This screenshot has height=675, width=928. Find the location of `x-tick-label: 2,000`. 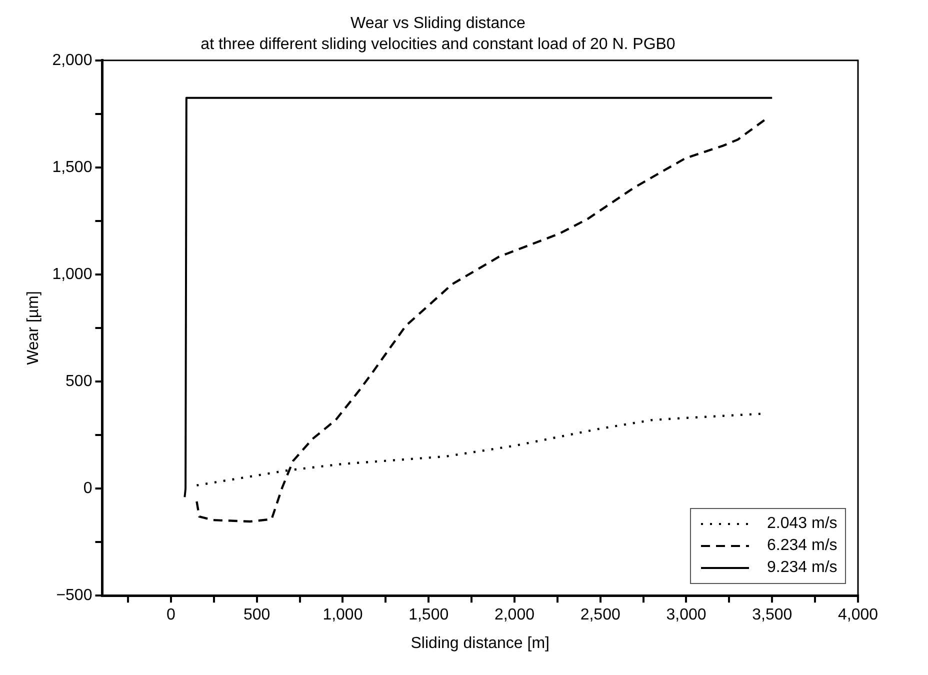

x-tick-label: 2,000 is located at coordinates (514, 615).